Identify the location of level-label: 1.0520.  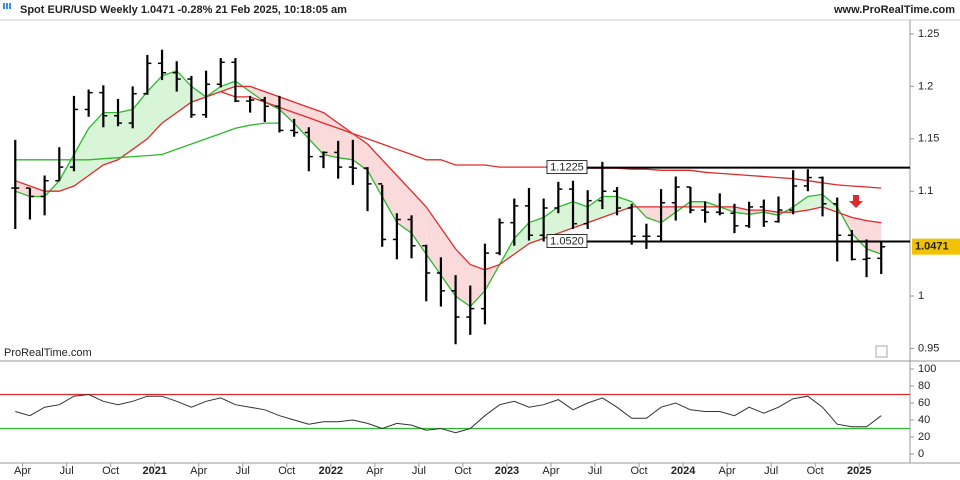
(567, 241).